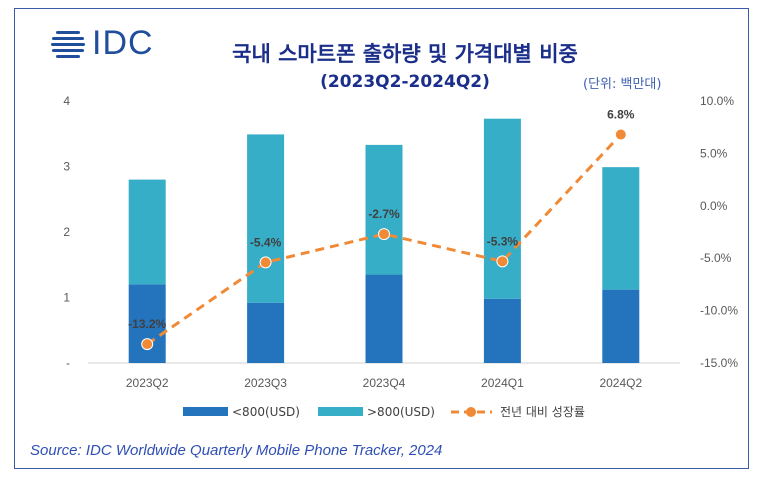 This screenshot has height=486, width=763. What do you see at coordinates (717, 101) in the screenshot?
I see `y2-tick-label: 10.0%` at bounding box center [717, 101].